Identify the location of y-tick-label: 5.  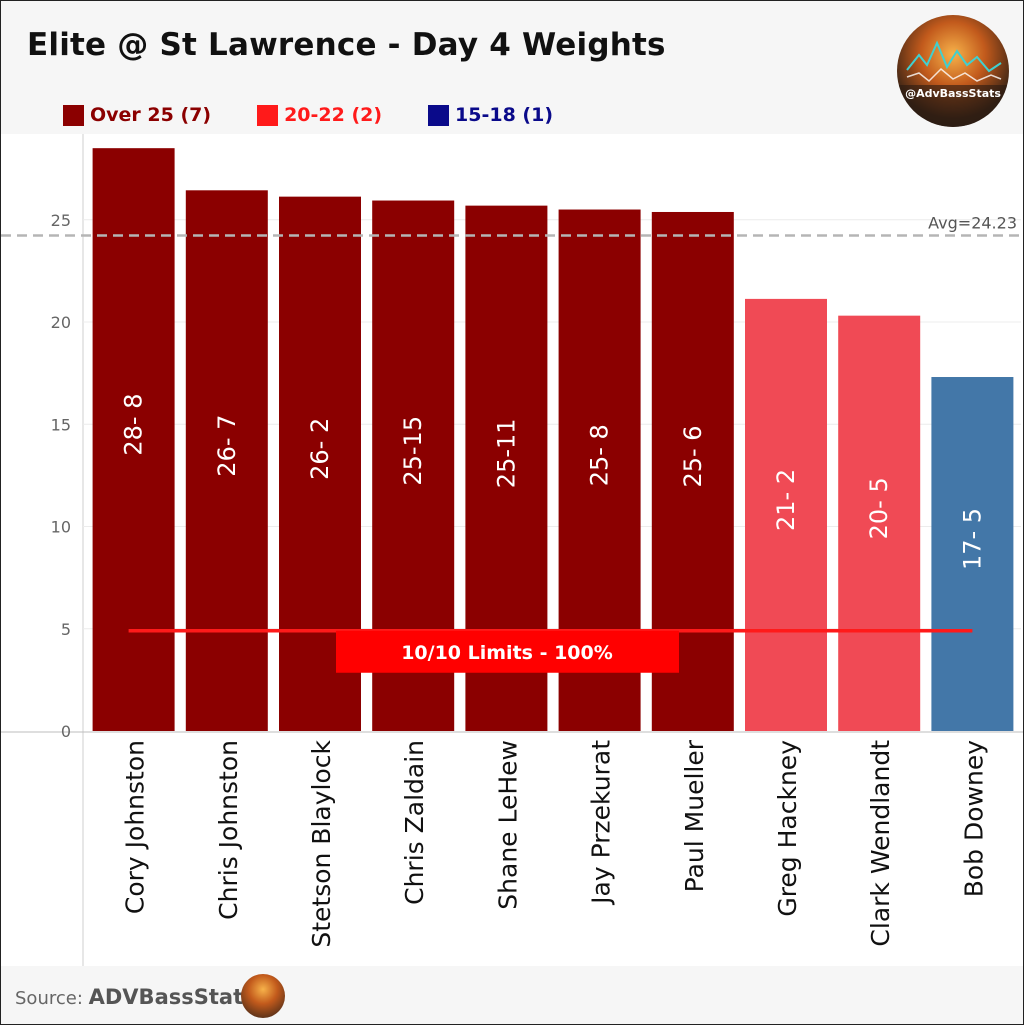
(66, 629).